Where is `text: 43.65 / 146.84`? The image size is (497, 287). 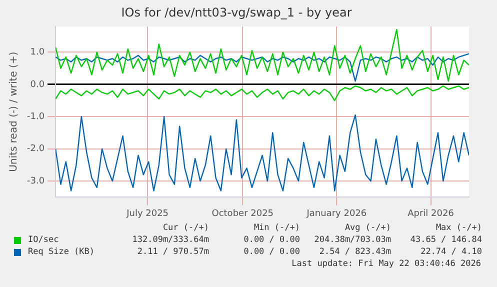
text: 43.65 / 146.84 is located at coordinates (445, 240).